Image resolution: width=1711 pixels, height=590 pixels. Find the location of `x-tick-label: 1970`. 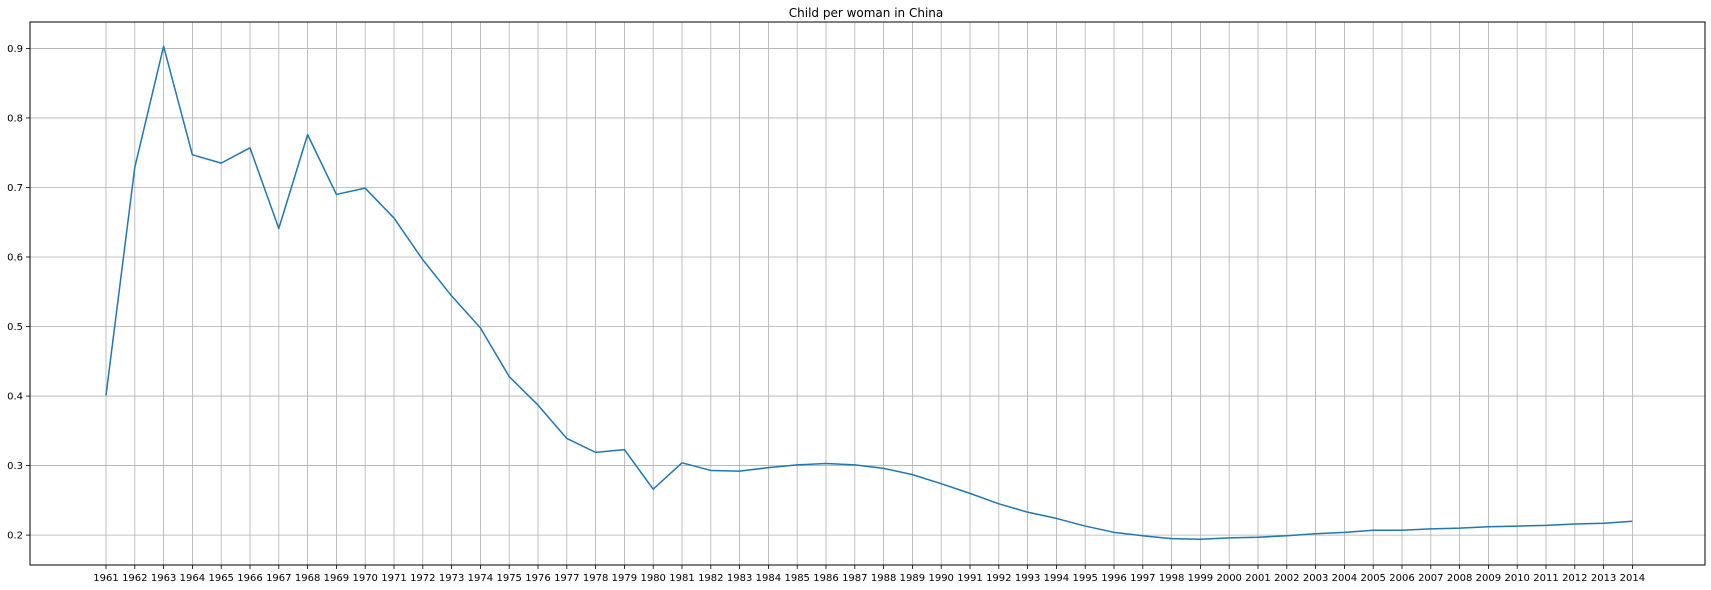

x-tick-label: 1970 is located at coordinates (364, 578).